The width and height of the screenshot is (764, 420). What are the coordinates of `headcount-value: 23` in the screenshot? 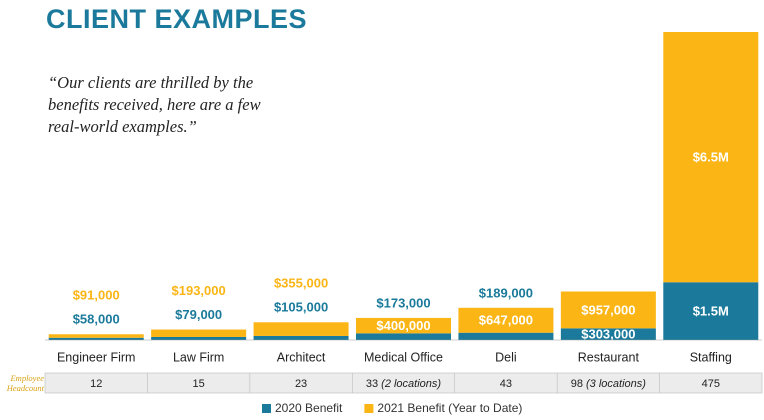 It's located at (301, 384).